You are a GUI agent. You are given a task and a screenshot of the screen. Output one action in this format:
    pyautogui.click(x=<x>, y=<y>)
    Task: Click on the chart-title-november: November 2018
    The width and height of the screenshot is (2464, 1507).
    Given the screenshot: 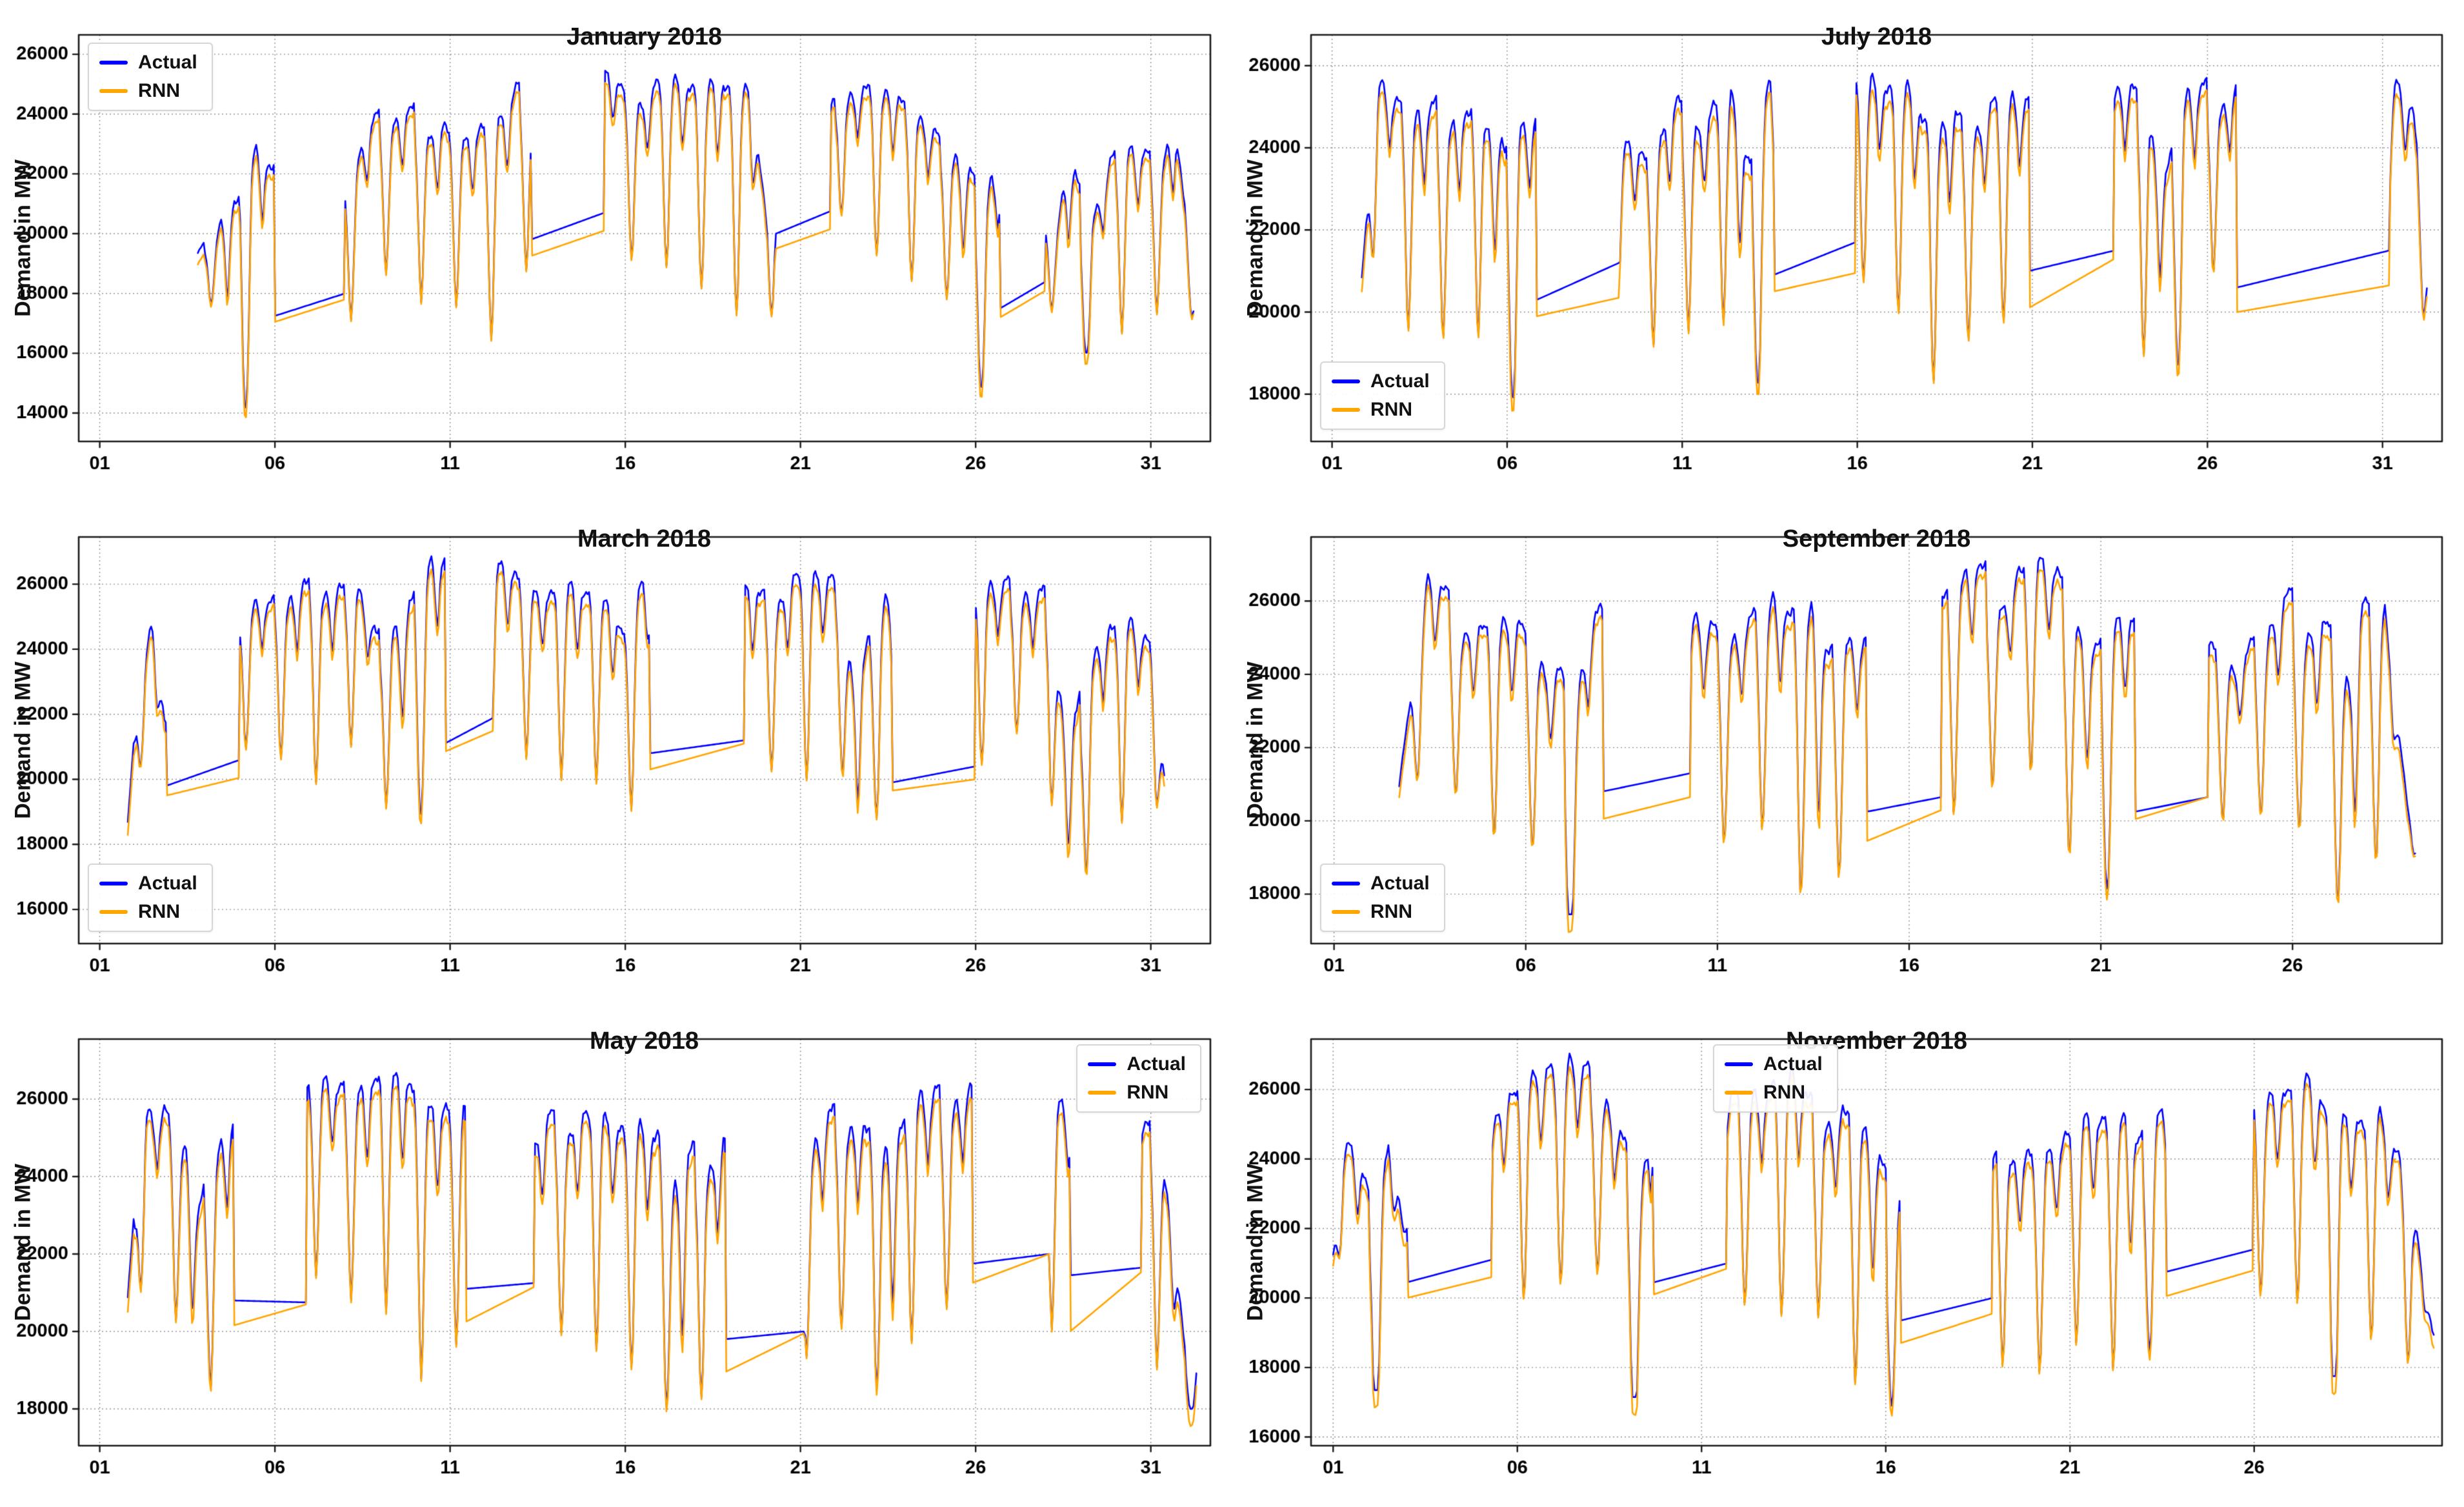 What is the action you would take?
    pyautogui.click(x=1876, y=1041)
    